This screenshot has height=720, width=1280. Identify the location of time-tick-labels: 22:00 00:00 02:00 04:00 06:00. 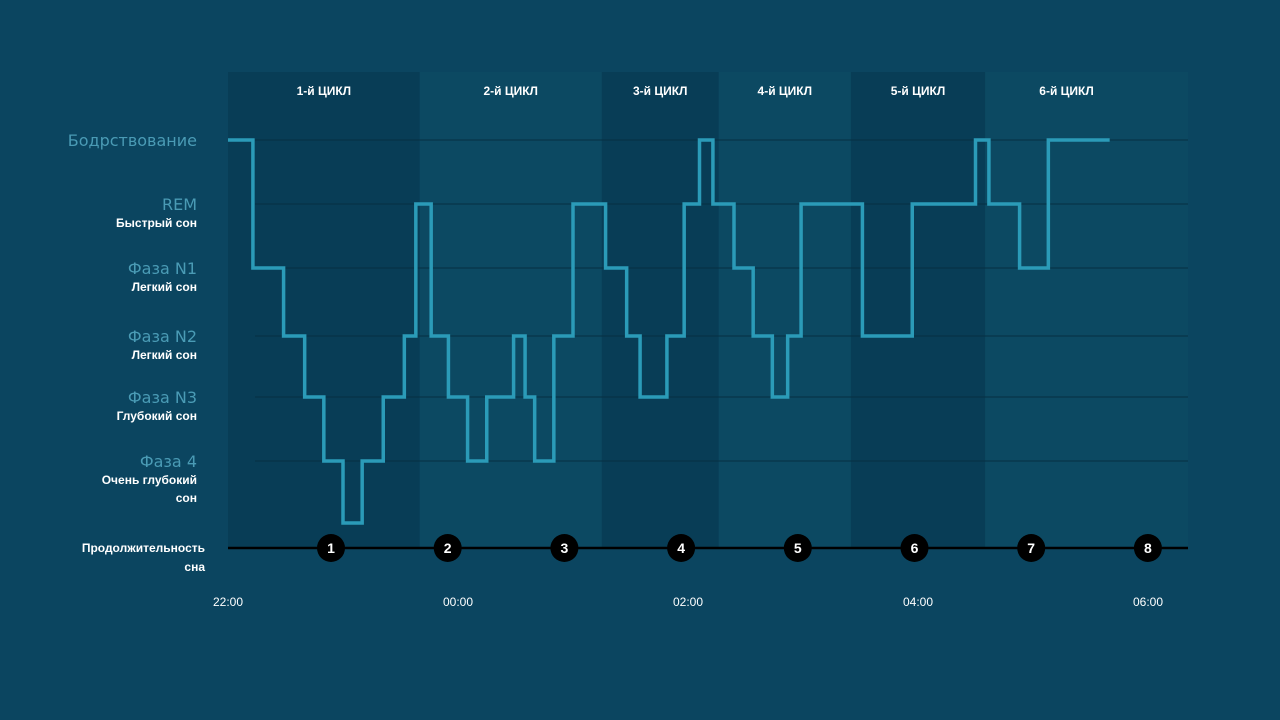
(688, 602).